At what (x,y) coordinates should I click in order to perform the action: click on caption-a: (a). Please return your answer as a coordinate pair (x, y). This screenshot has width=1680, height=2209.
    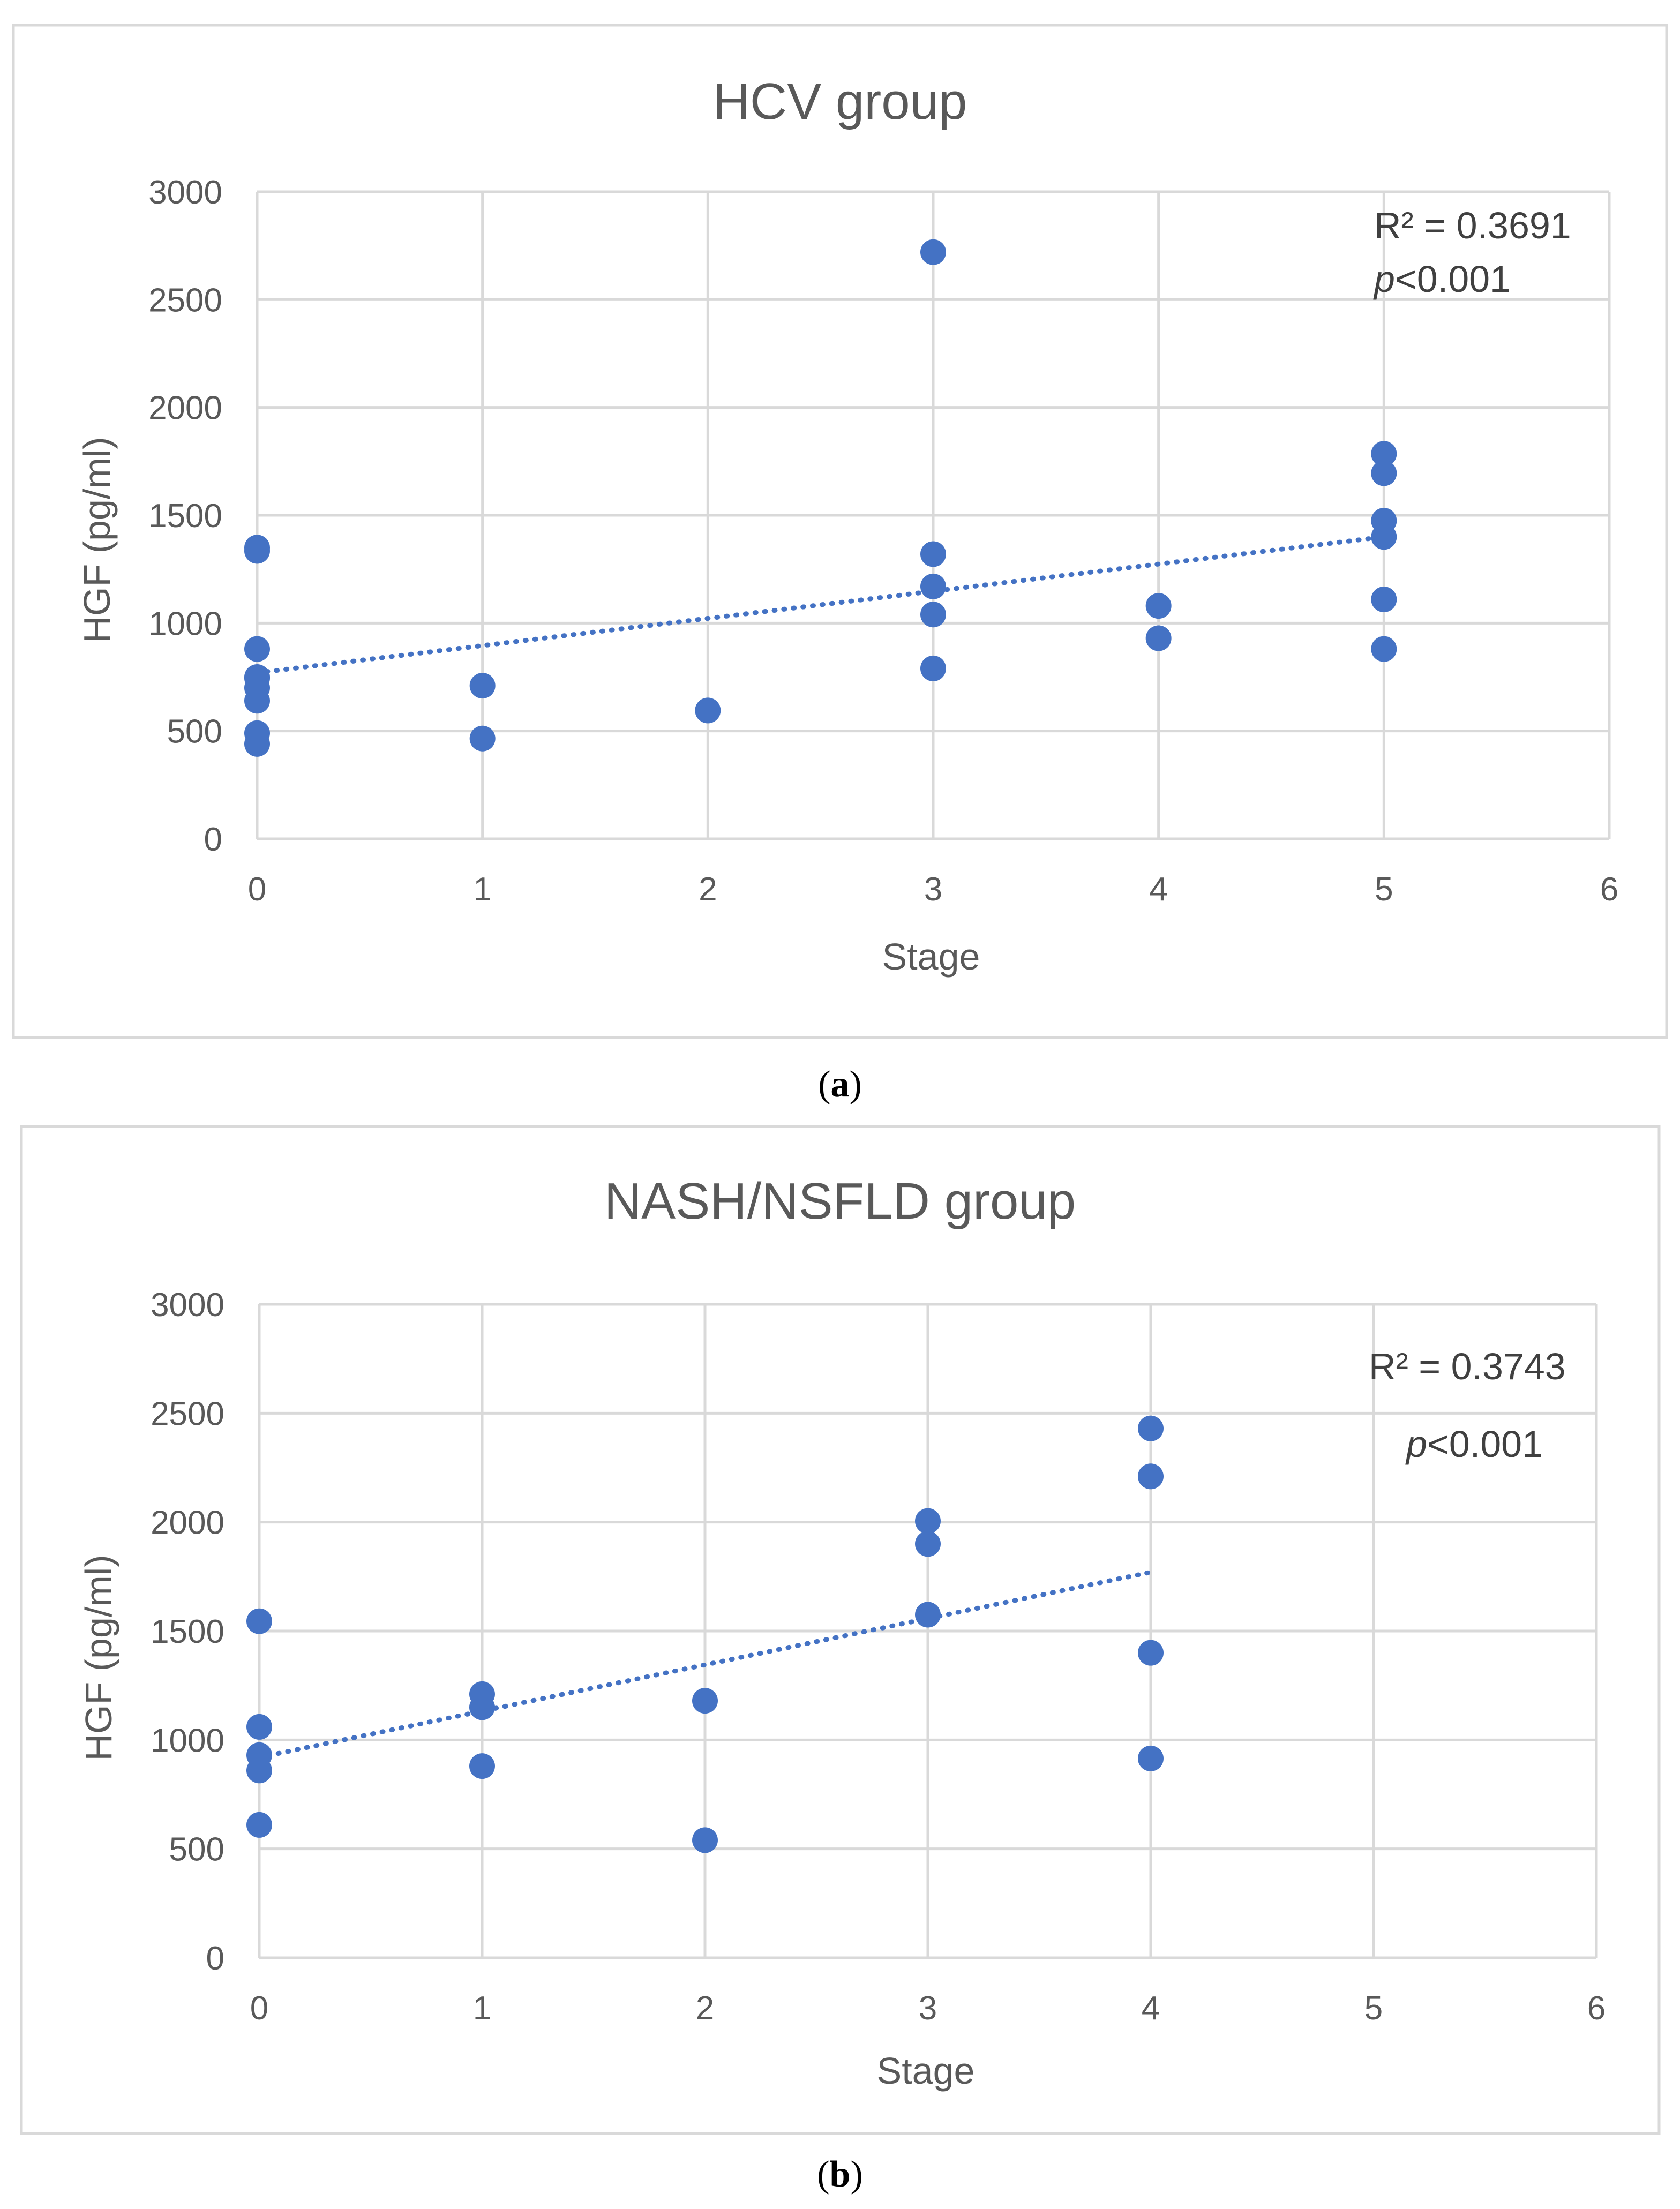
    Looking at the image, I should click on (840, 1084).